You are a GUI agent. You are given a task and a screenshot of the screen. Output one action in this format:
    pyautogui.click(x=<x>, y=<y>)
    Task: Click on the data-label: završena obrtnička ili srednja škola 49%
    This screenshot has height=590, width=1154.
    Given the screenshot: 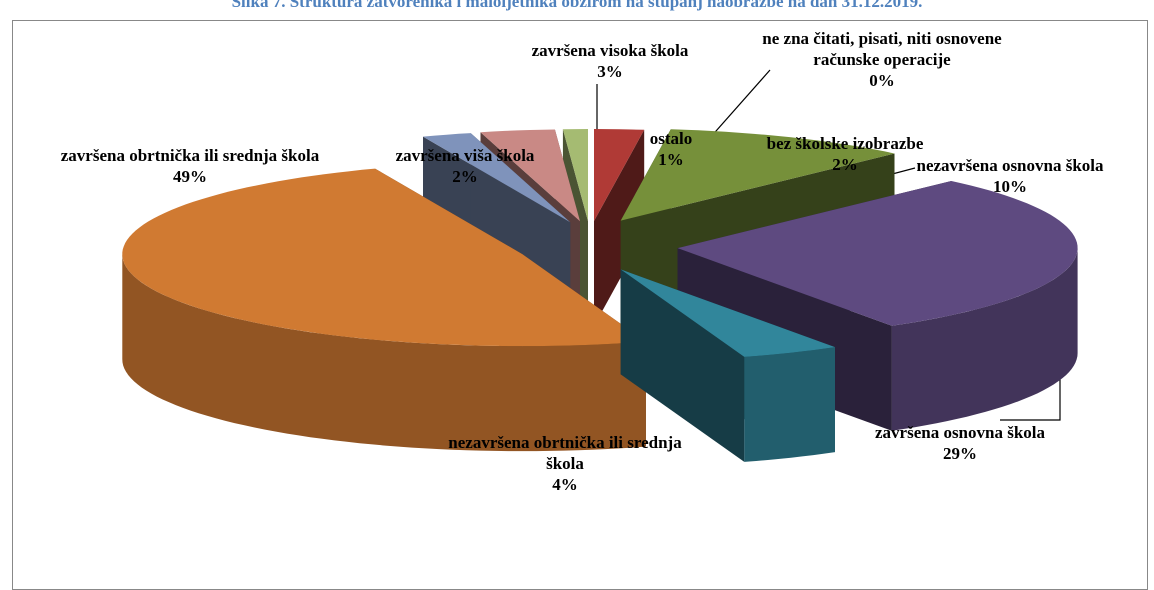 What is the action you would take?
    pyautogui.click(x=190, y=166)
    